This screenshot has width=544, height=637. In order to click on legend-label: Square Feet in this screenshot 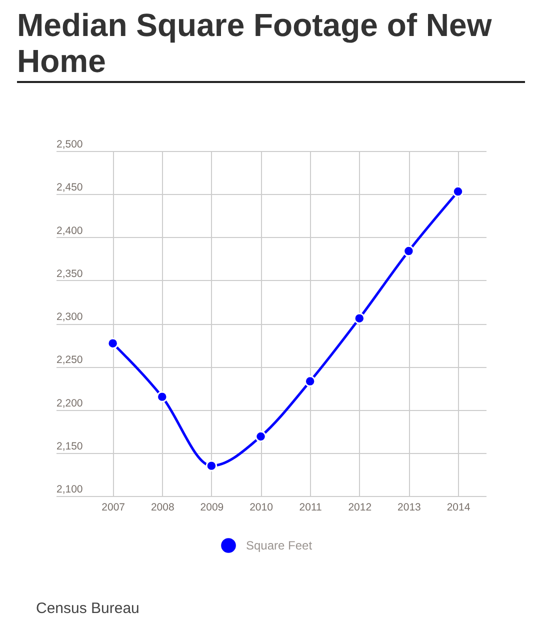, I will do `click(279, 545)`.